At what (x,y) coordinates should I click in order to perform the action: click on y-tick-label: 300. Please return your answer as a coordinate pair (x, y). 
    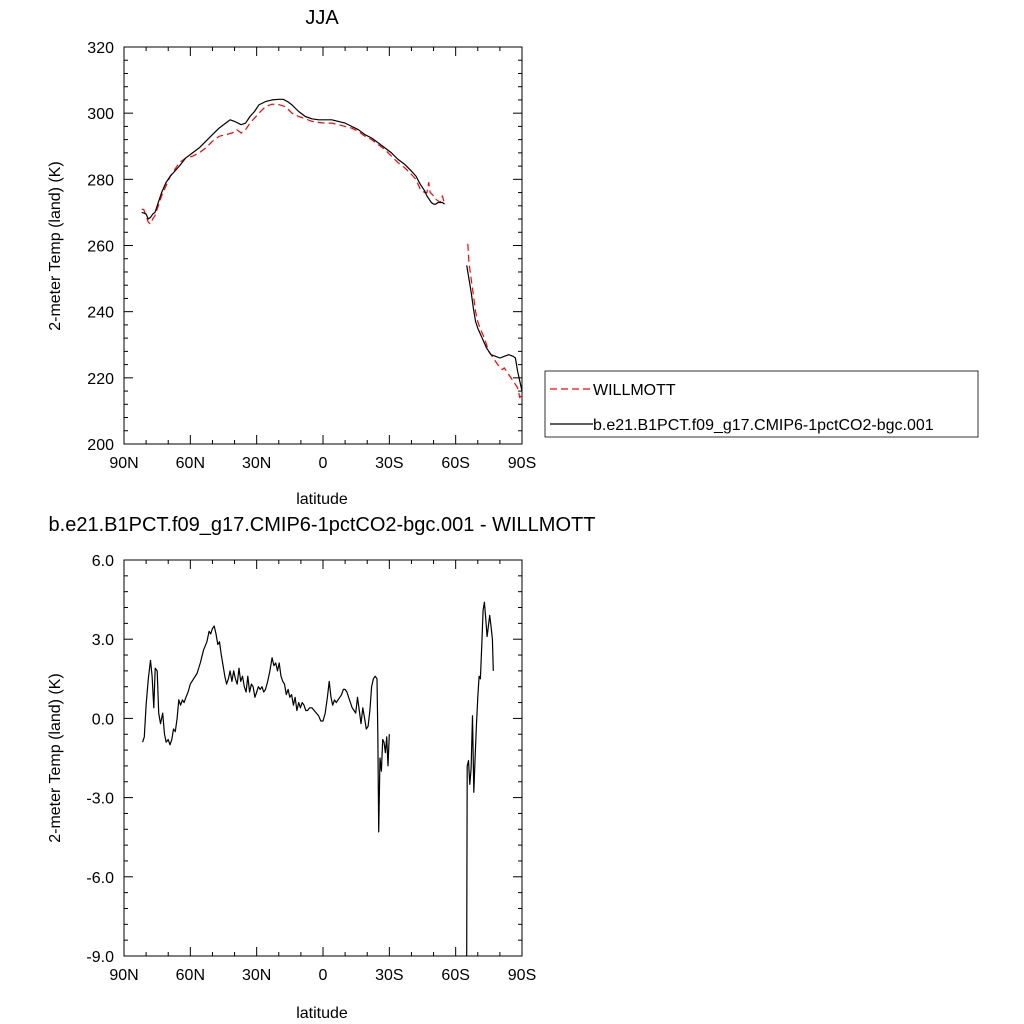
    Looking at the image, I should click on (100, 114).